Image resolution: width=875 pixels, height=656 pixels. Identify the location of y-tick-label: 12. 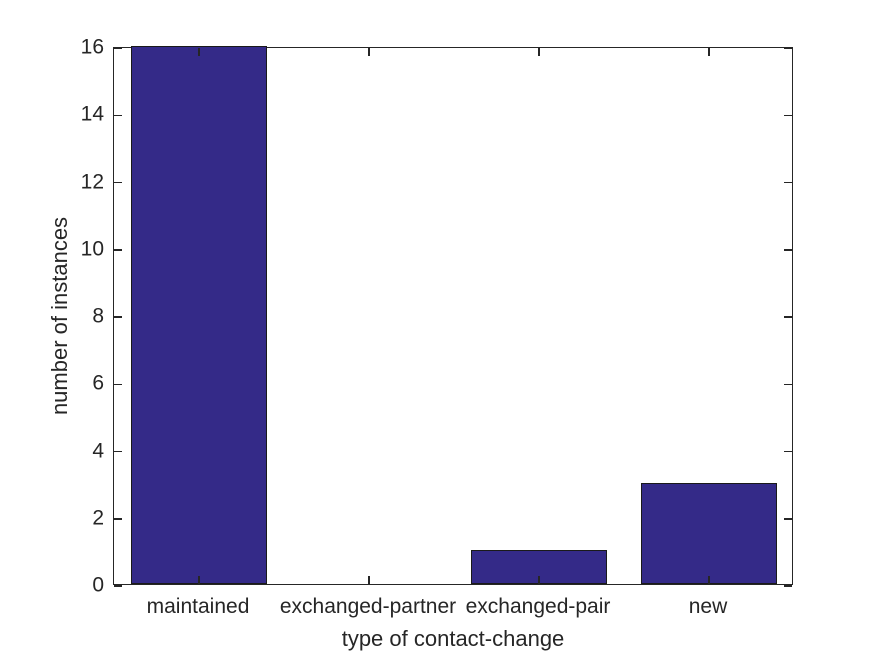
(92, 181).